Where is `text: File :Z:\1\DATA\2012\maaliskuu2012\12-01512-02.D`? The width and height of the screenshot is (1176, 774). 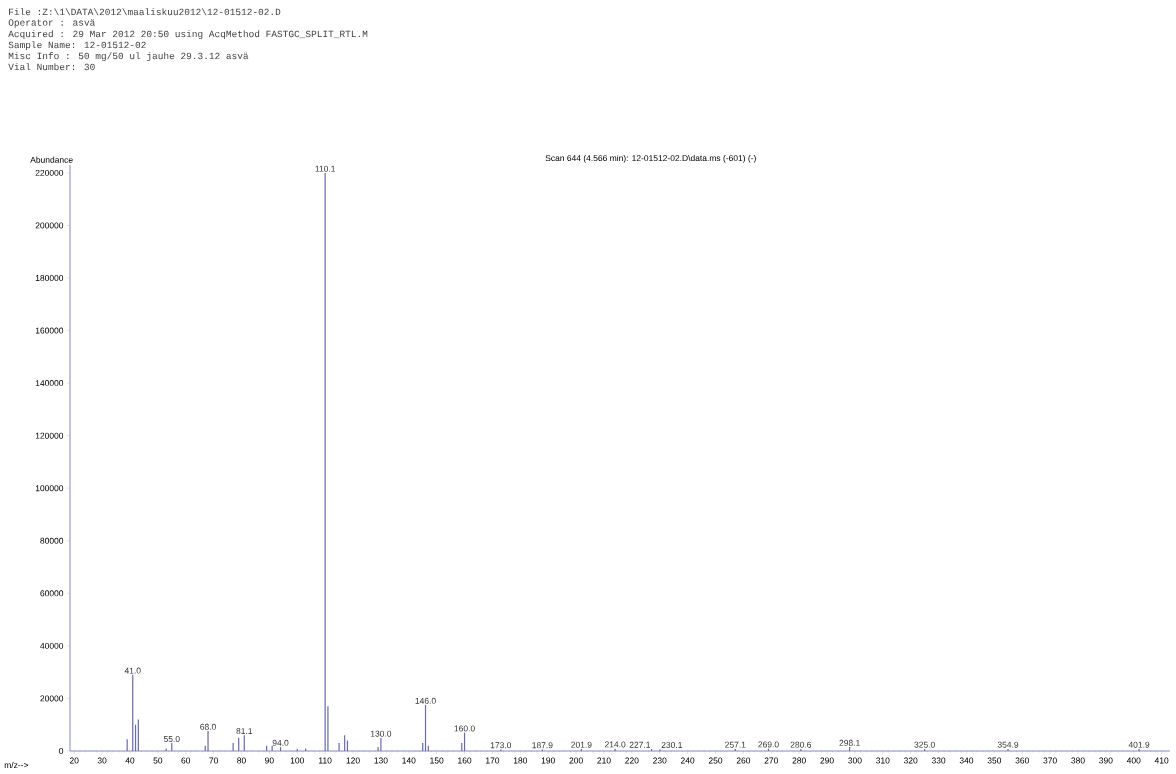 text: File :Z:\1\DATA\2012\maaliskuu2012\12-01512-02.D is located at coordinates (145, 12).